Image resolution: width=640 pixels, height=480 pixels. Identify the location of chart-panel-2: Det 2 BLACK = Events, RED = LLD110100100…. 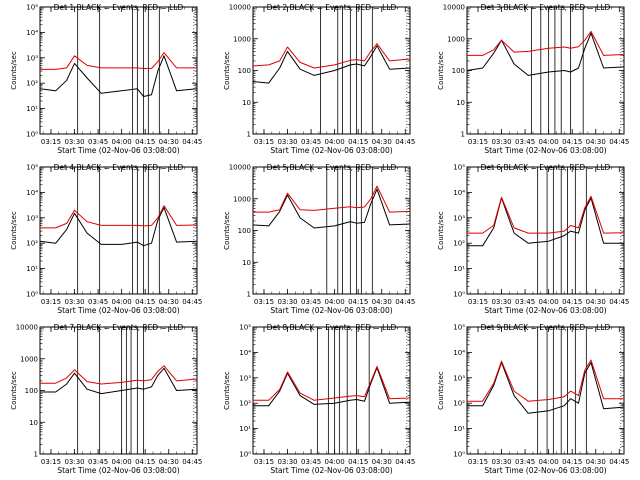
(319, 79).